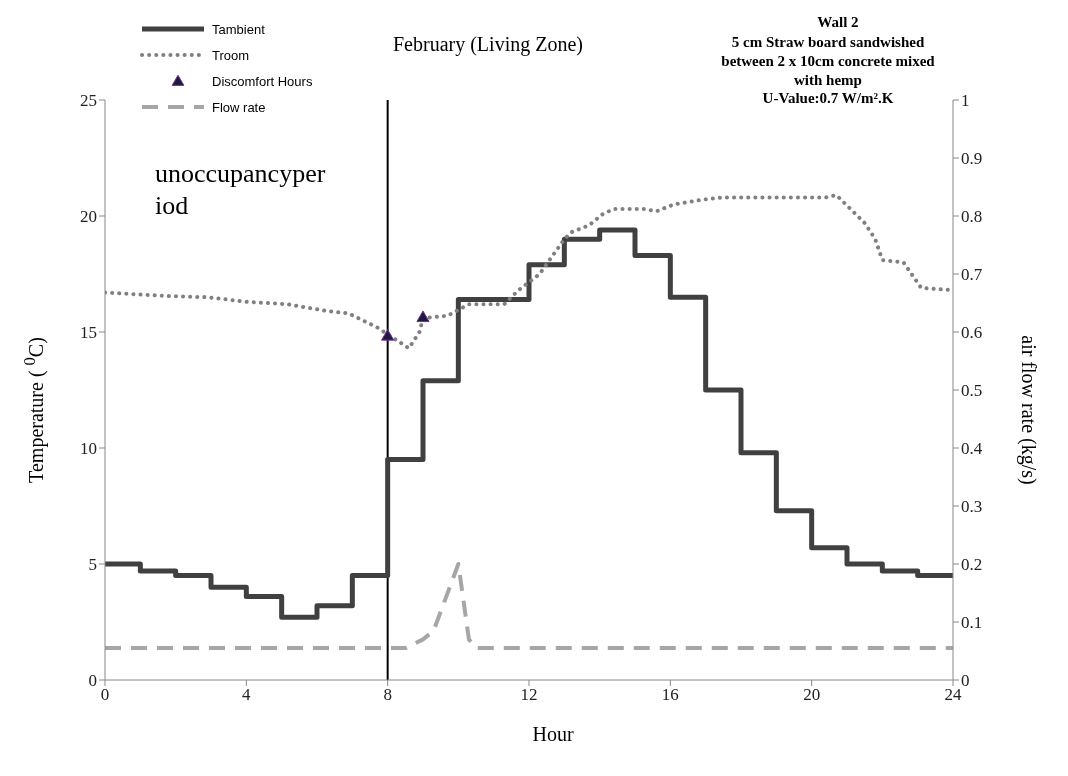  I want to click on legend-label: Flow rate, so click(239, 107).